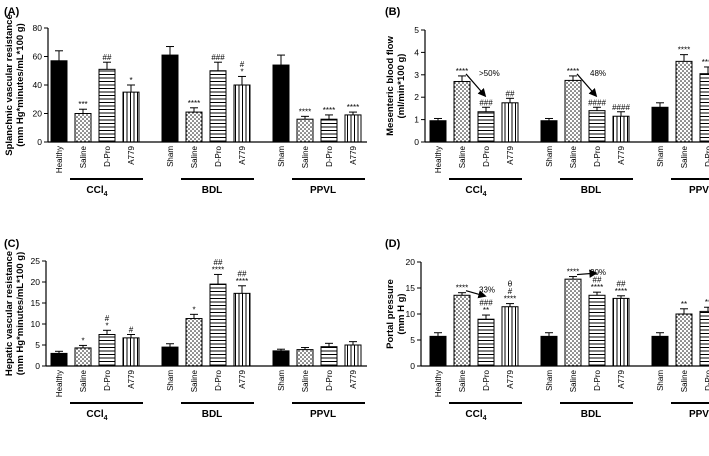 The image size is (709, 456). Describe the element at coordinates (598, 73) in the screenshot. I see `reduction-percent: 48%` at that location.